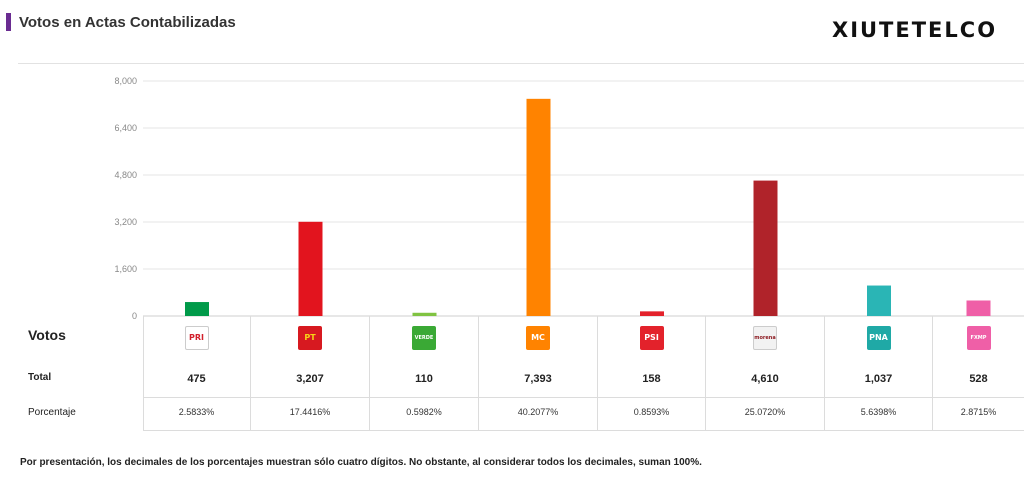 The image size is (1024, 481). Describe the element at coordinates (125, 175) in the screenshot. I see `y-tick-label: 4,800` at that location.